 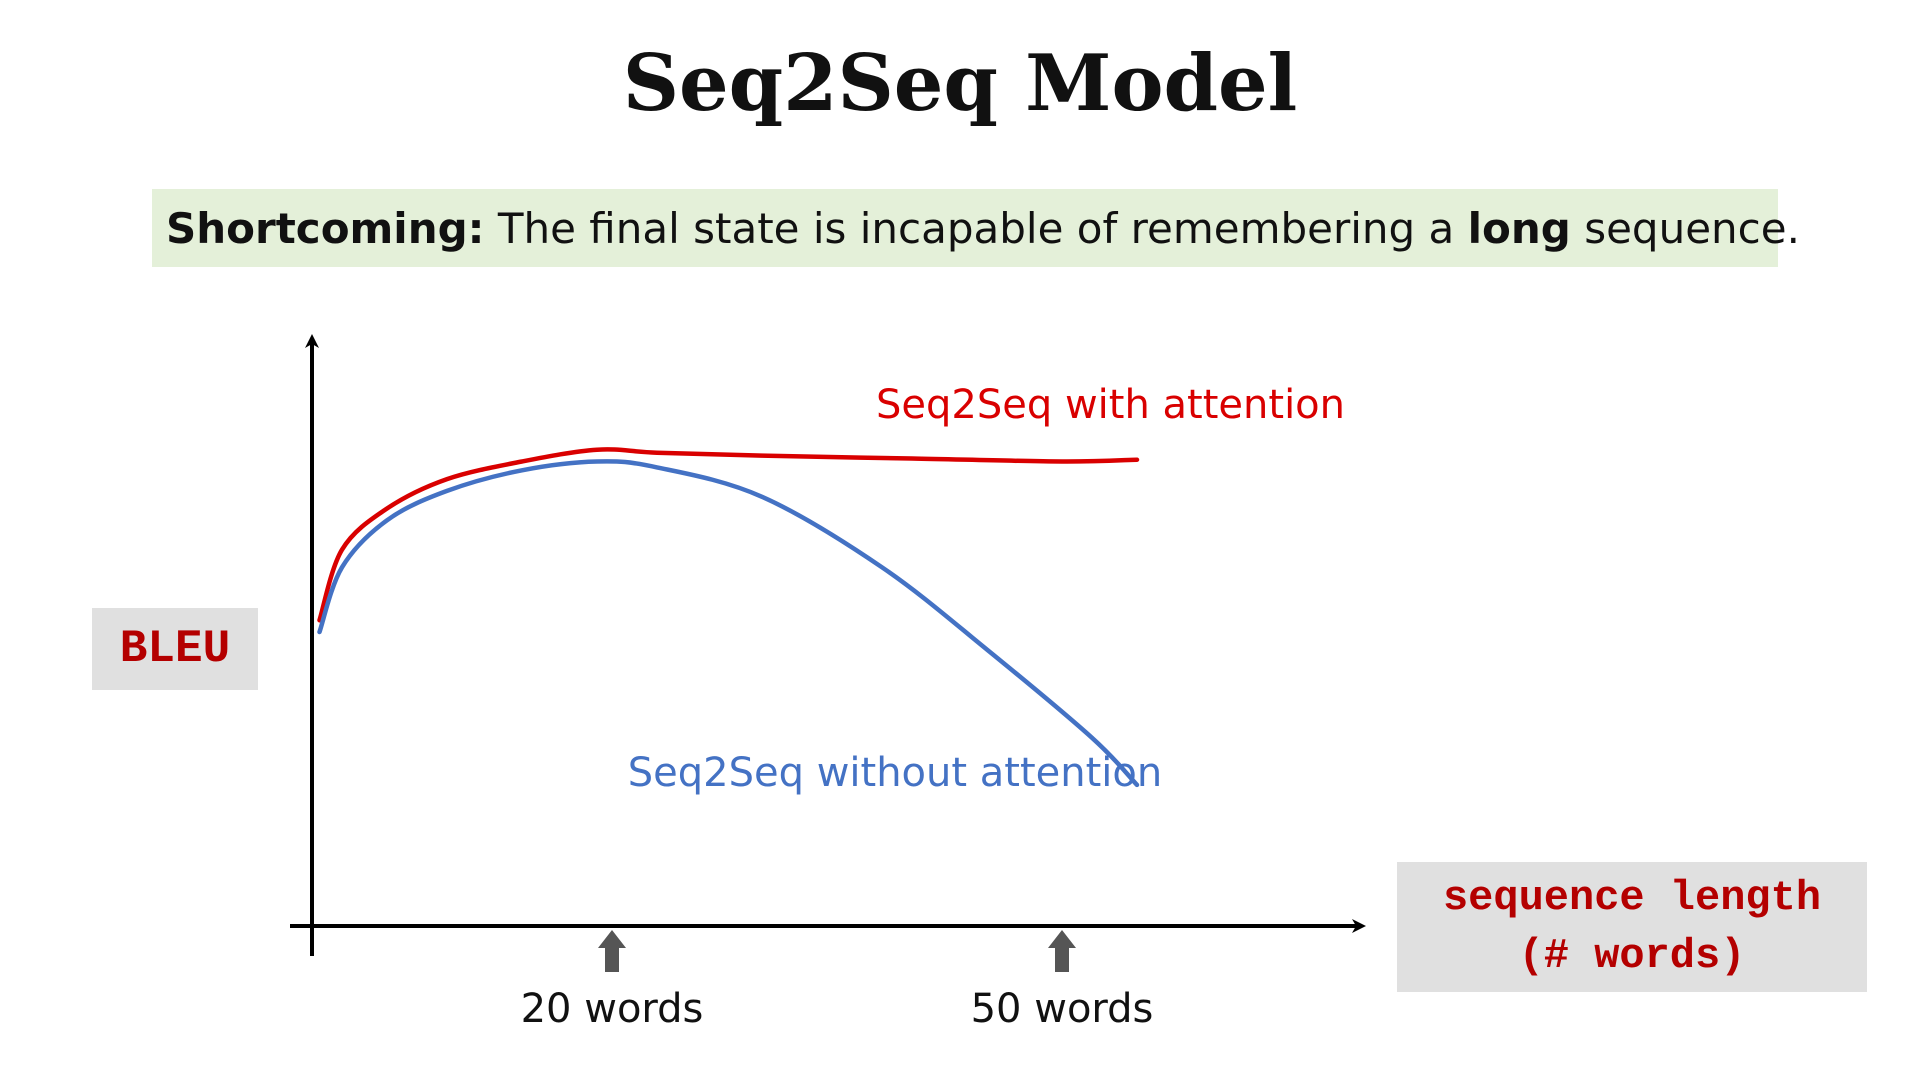 I want to click on x-axis-label-line1: sequence length, so click(x=1632, y=898).